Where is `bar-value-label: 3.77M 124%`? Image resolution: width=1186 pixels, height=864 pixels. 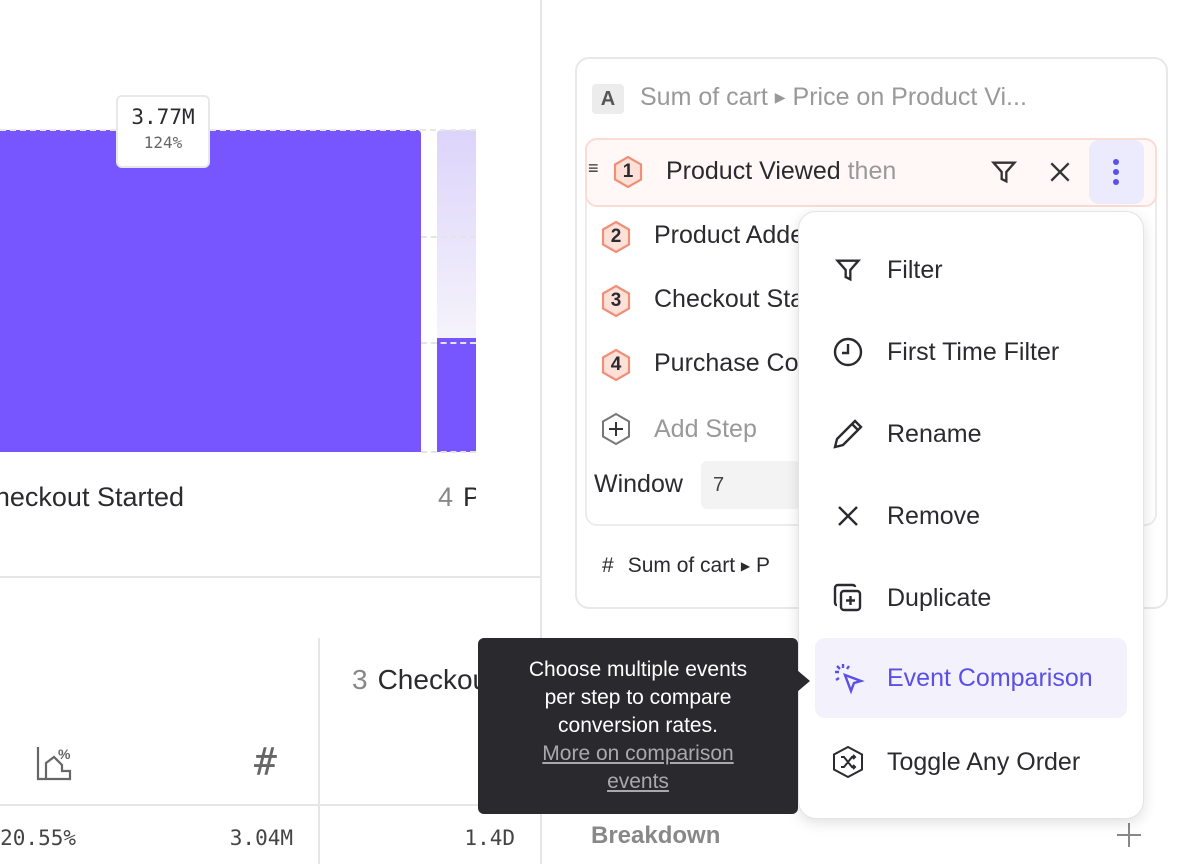 bar-value-label: 3.77M 124% is located at coordinates (163, 131).